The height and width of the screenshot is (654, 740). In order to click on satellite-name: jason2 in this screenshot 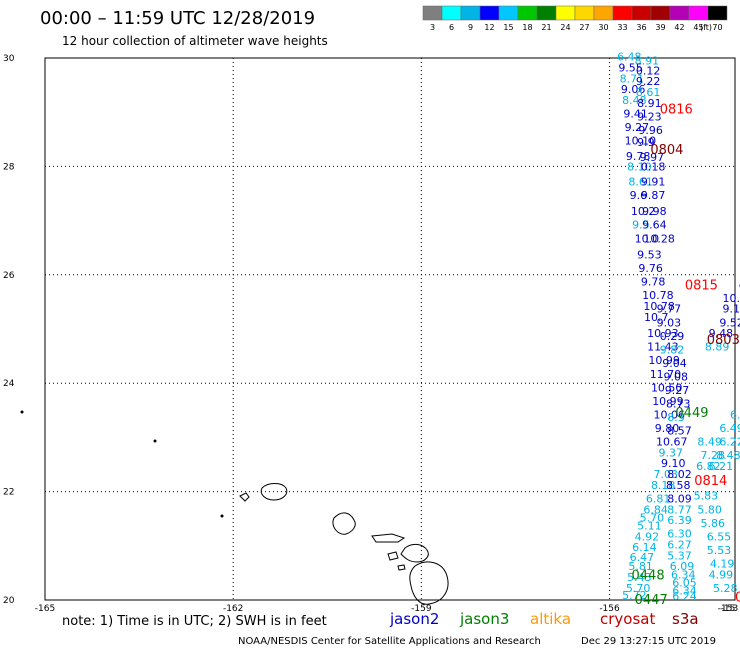, I will do `click(414, 619)`.